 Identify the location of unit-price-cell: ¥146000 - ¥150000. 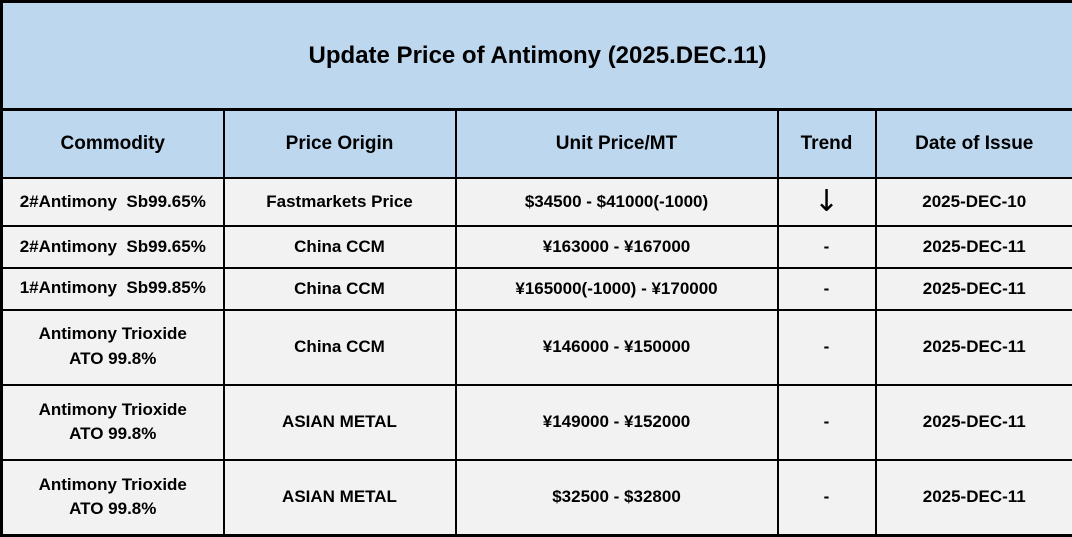
(616, 347).